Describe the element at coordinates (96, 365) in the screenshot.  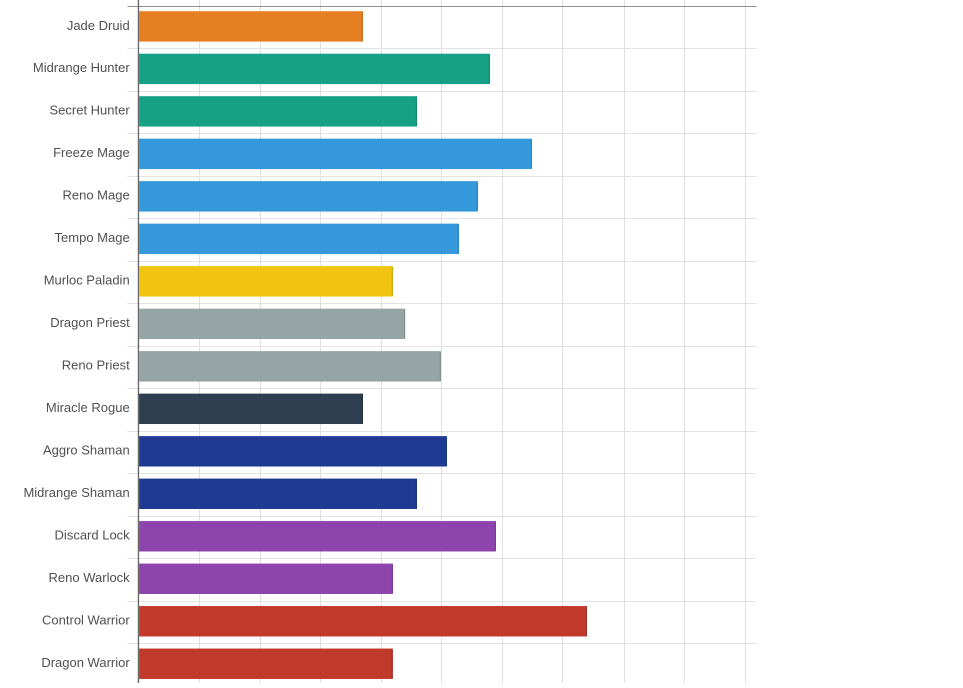
I see `svg-text: Reno Priest` at that location.